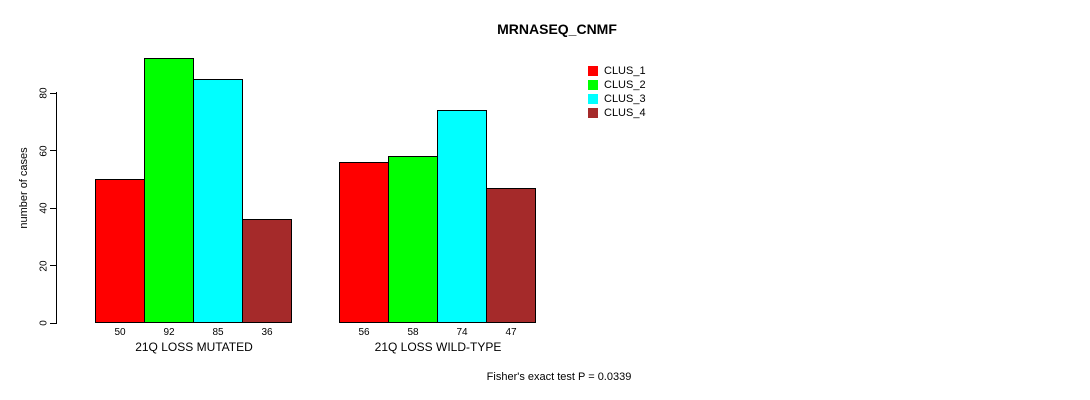  Describe the element at coordinates (267, 332) in the screenshot. I see `bar-value-label: 36` at that location.